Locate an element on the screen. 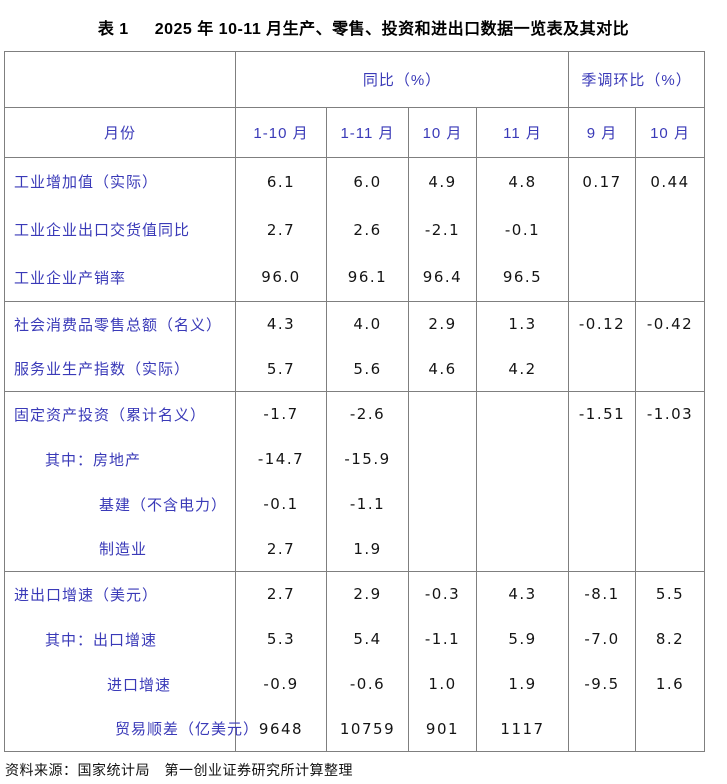  table-row: 进口增速 -0.9 -0.6 1.0 1.9 -9.5 1.6 is located at coordinates (355, 684).